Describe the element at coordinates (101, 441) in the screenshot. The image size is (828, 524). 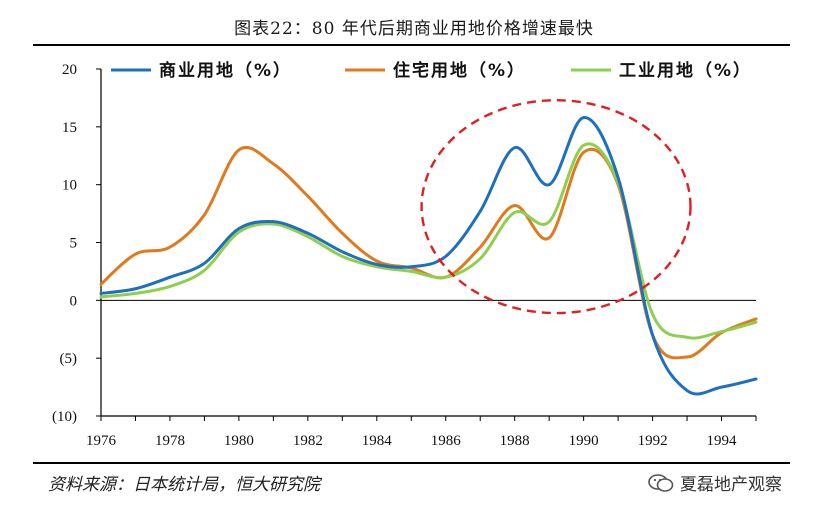
I see `x-tick-label: 1976` at that location.